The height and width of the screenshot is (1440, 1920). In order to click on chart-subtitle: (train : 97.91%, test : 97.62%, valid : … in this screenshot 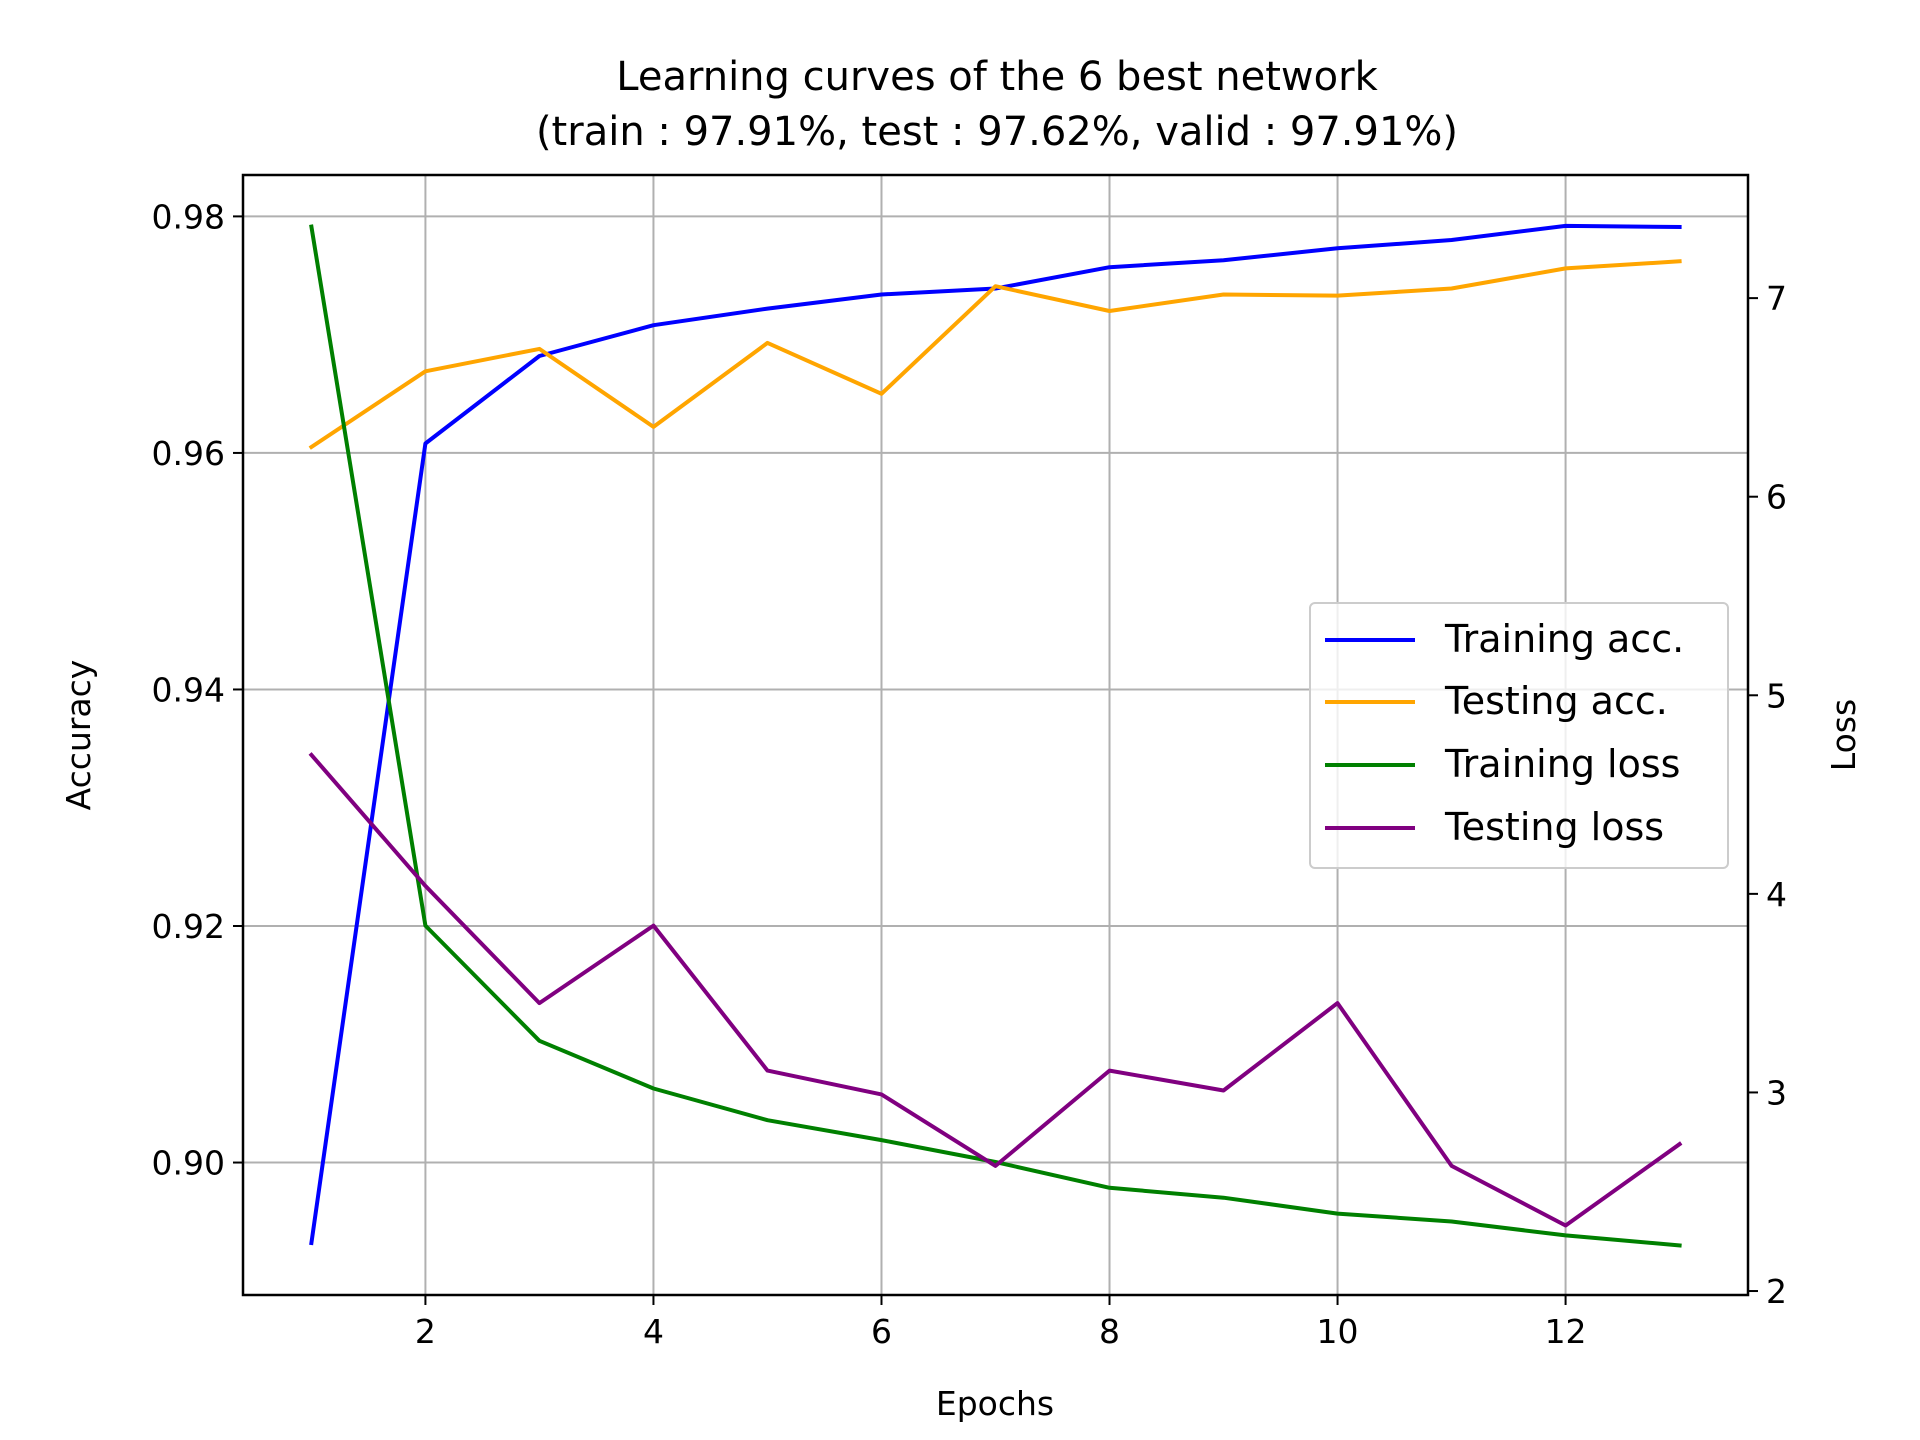, I will do `click(997, 132)`.